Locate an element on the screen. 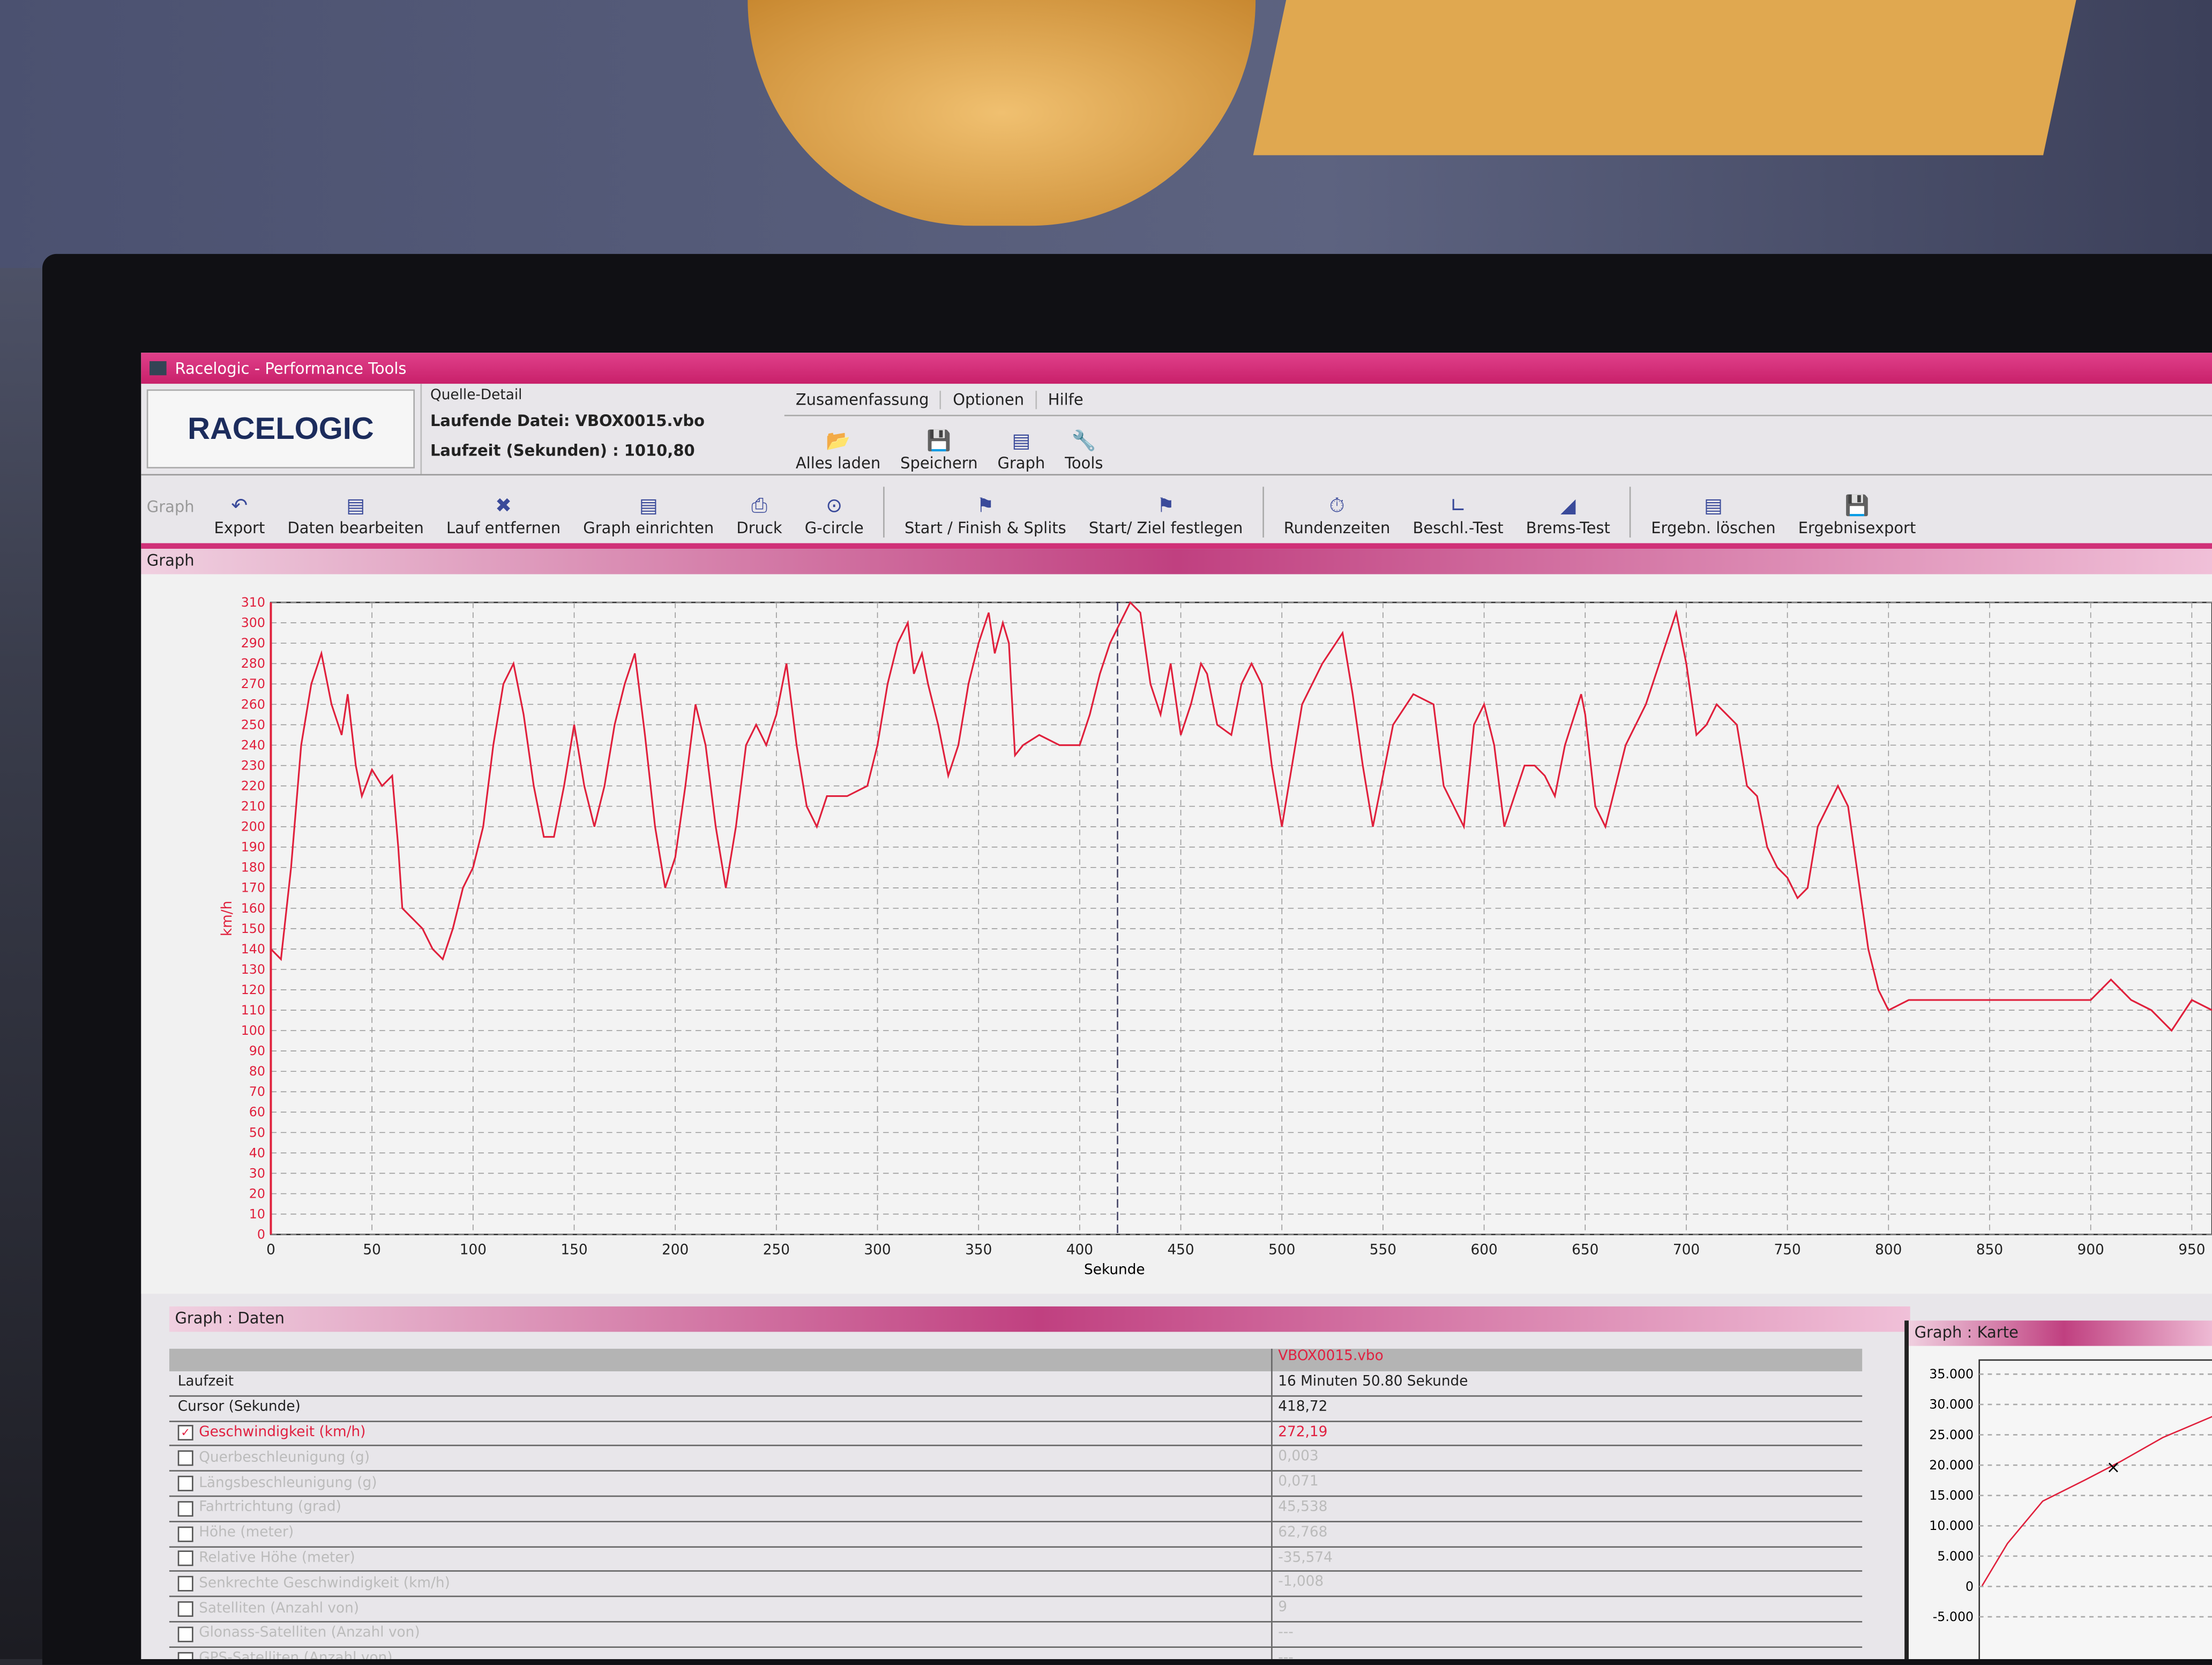 The image size is (2212, 1665). map-cursor-marker: × is located at coordinates (2113, 1467).